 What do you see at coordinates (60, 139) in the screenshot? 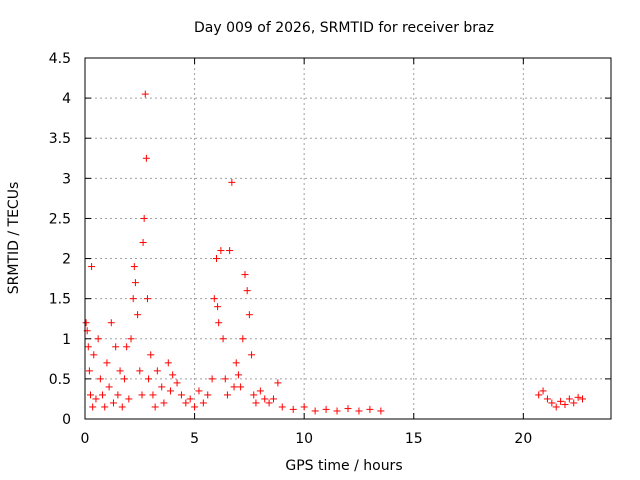
I see `y-tick-label: 3.5` at bounding box center [60, 139].